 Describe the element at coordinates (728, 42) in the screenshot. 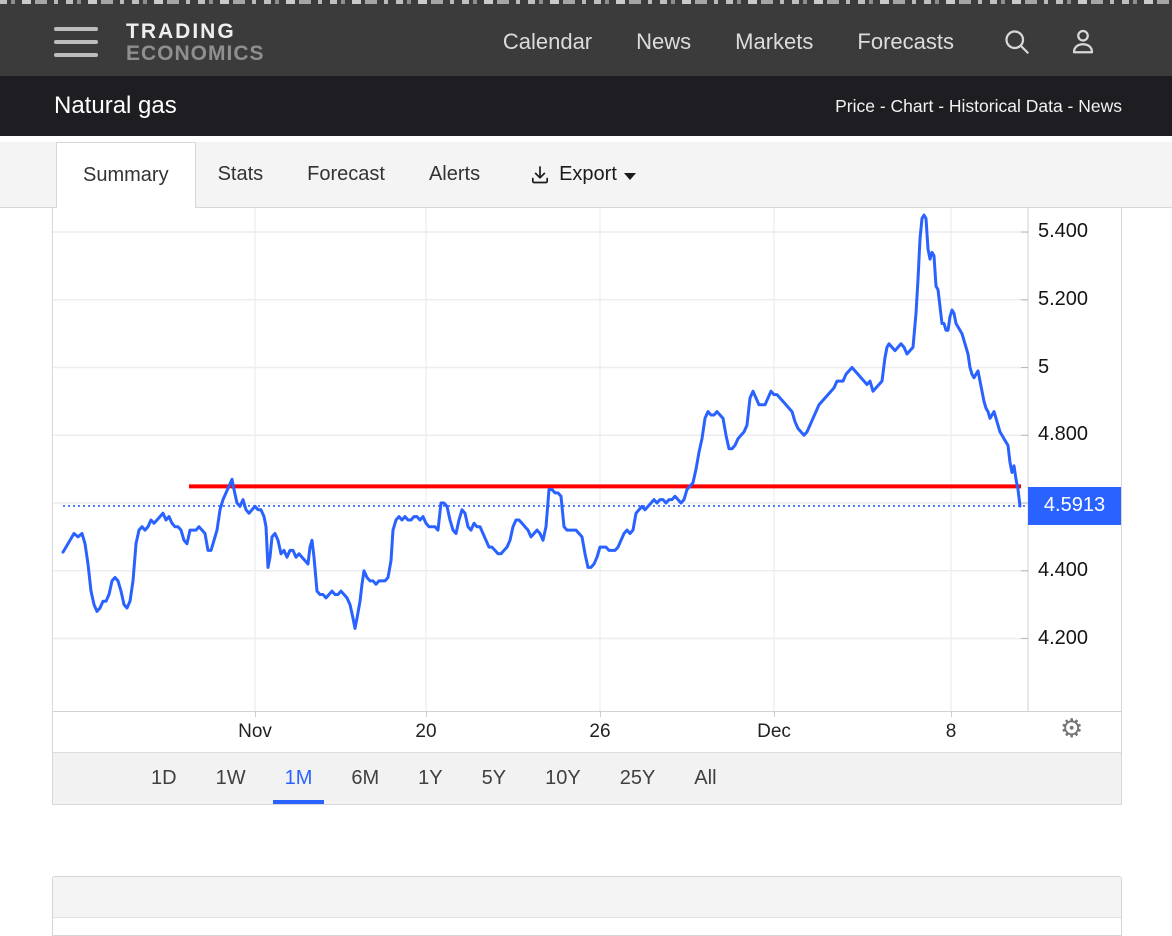

I see `nav-menu: Calendar News Markets Forecasts` at that location.